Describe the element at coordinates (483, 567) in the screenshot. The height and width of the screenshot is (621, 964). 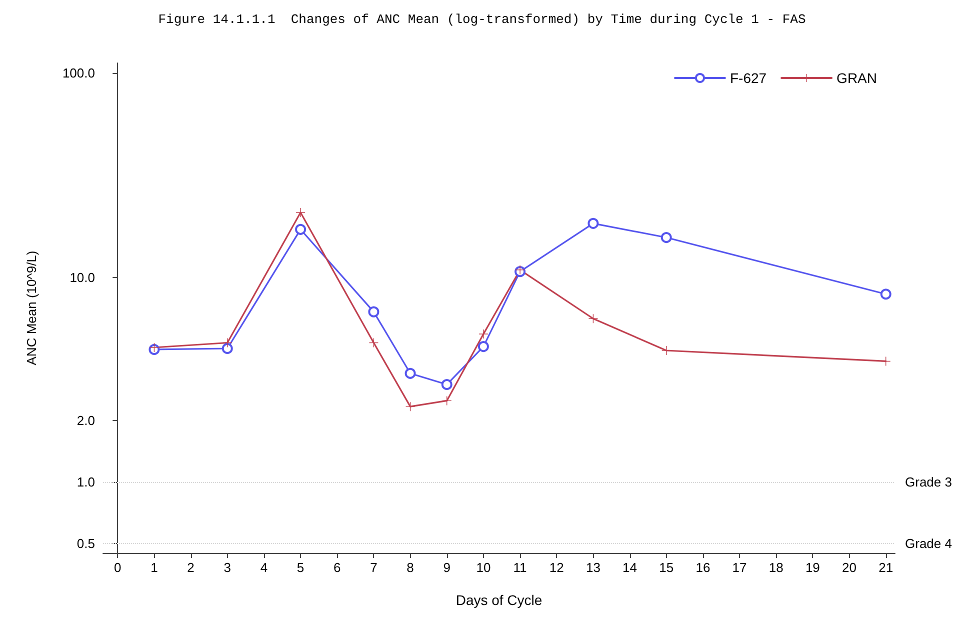
I see `x-tick-label: 10` at that location.